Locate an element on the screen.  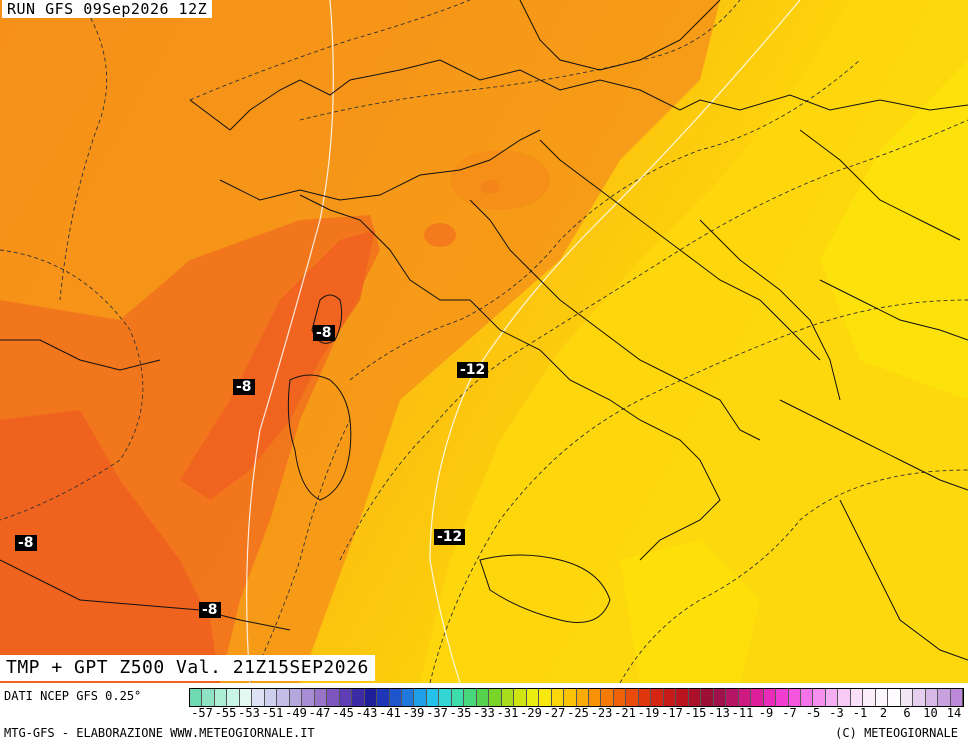
scale-tick-label: -51 is located at coordinates (272, 713).